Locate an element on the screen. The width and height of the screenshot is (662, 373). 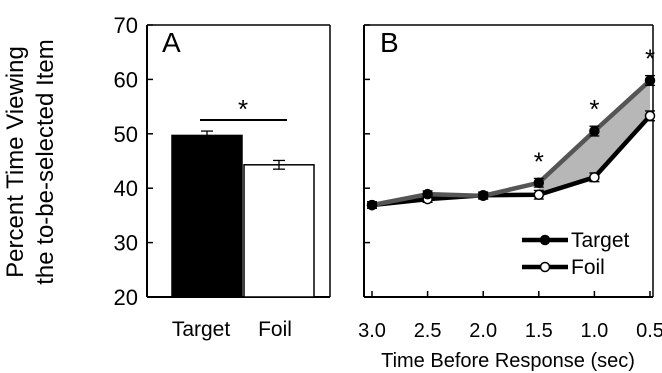
panel-b-x-axis-title: Time Before Response (sec) is located at coordinates (508, 361).